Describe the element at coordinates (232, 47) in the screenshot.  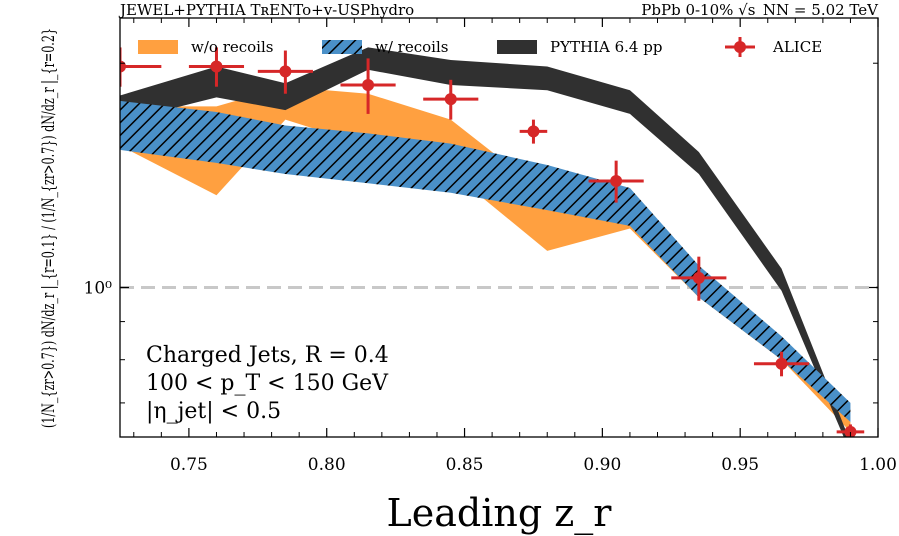
I see `legend-label: w/o recoils` at that location.